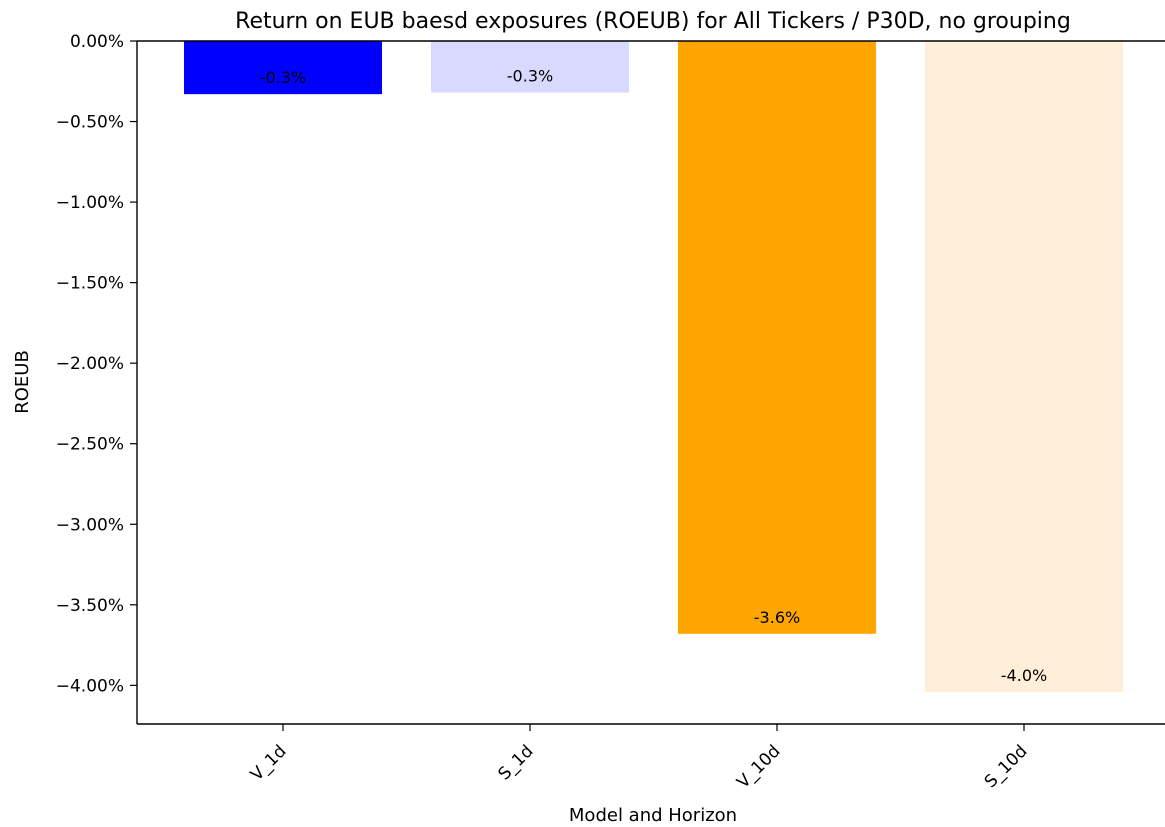 This screenshot has width=1165, height=827. What do you see at coordinates (90, 525) in the screenshot?
I see `y-tick-label: −3.00%` at bounding box center [90, 525].